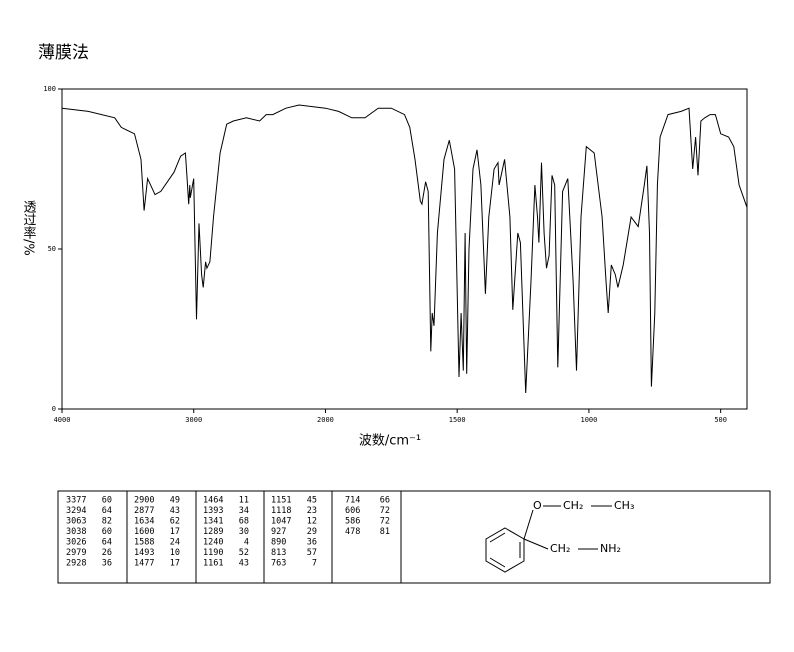 This screenshot has width=794, height=652. Describe the element at coordinates (312, 522) in the screenshot. I see `peak-transmittance: 12` at that location.